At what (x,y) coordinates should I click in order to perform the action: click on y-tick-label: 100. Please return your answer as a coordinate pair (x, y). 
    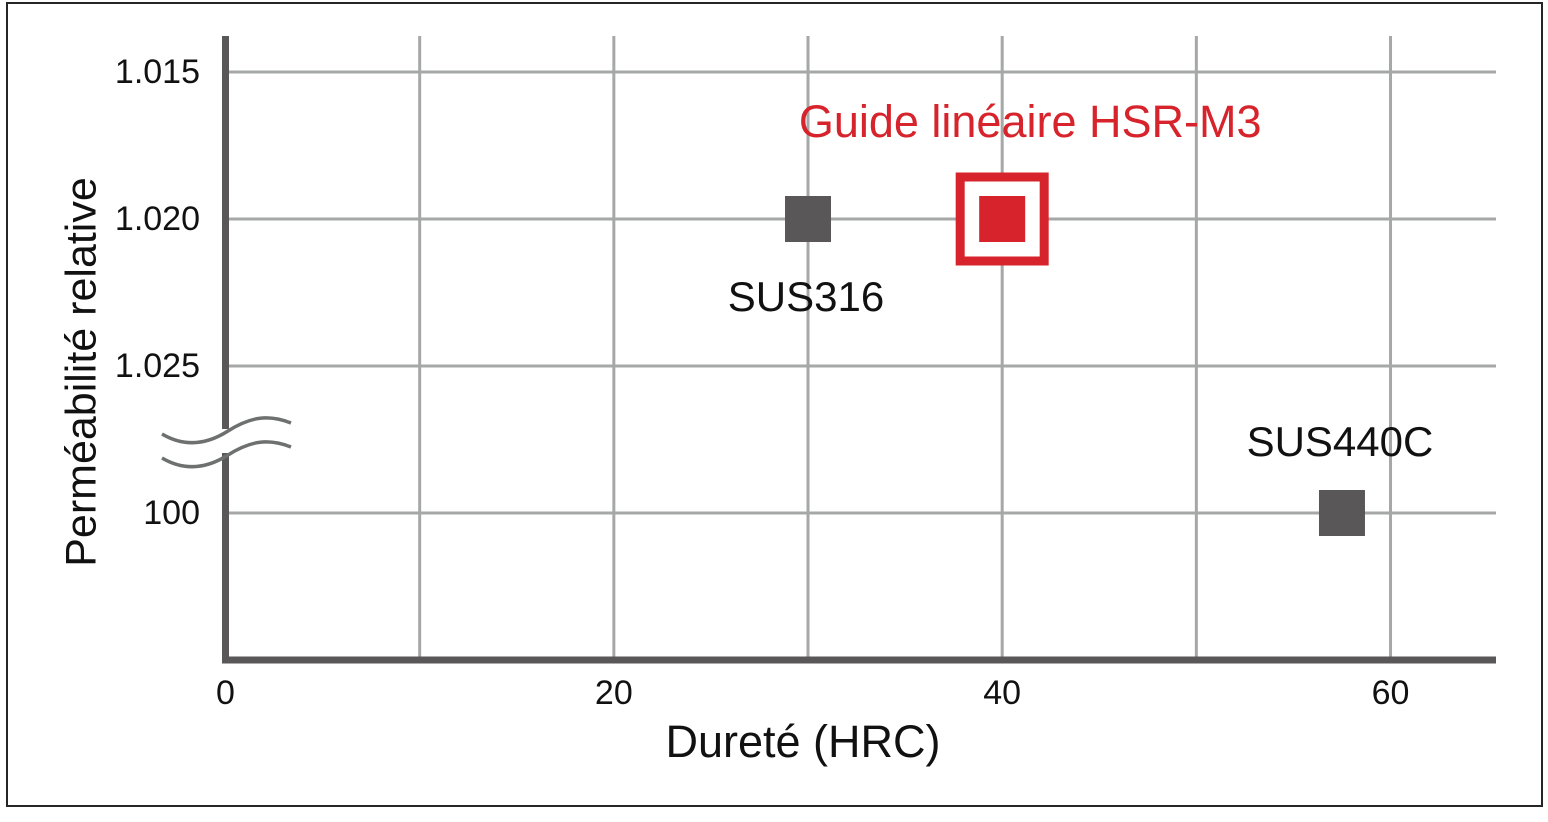
    Looking at the image, I should click on (171, 513).